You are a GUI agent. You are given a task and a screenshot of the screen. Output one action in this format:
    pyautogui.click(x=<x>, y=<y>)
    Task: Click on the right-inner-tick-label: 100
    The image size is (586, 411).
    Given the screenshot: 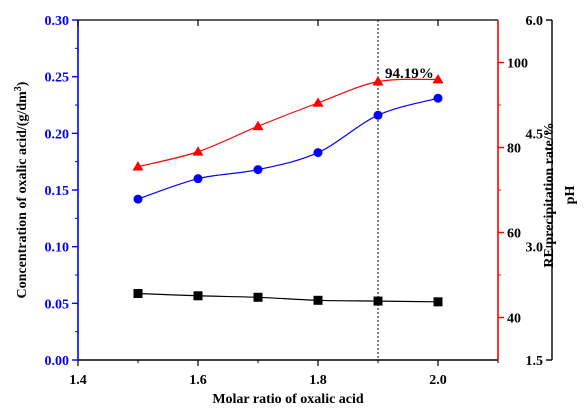 What is the action you would take?
    pyautogui.click(x=517, y=64)
    